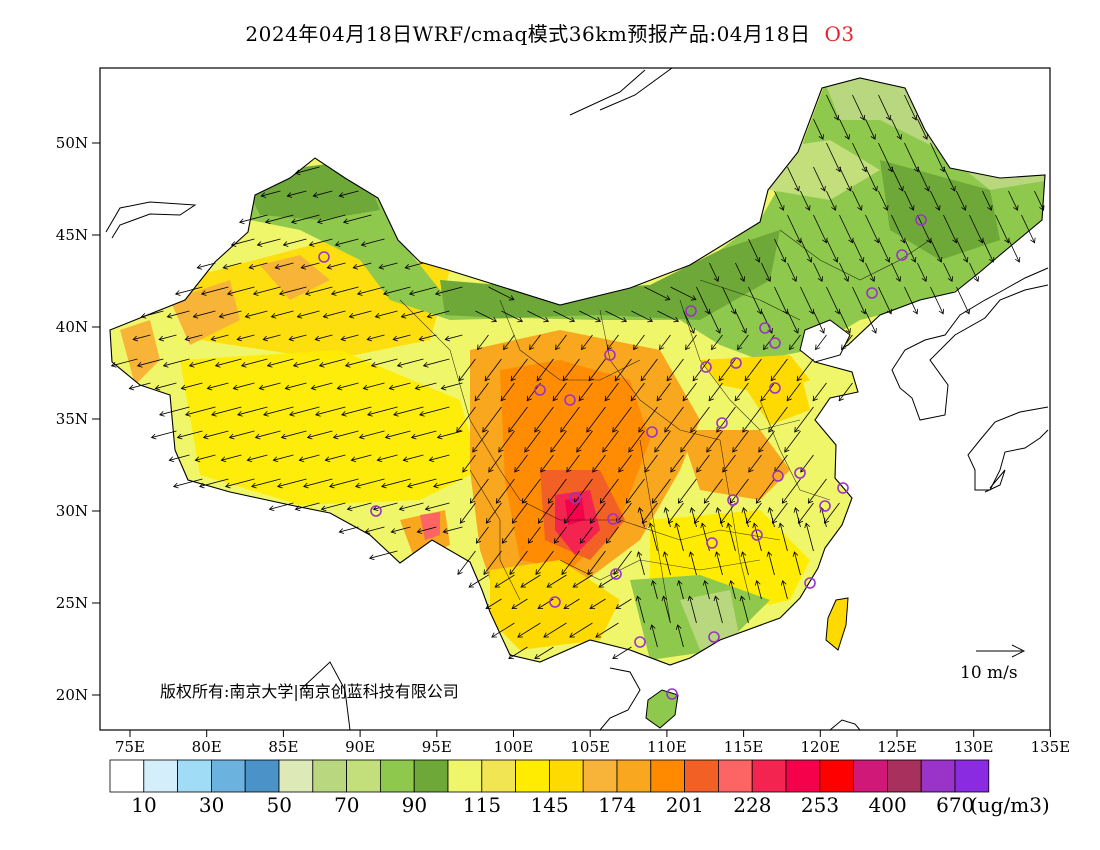 The width and height of the screenshot is (1100, 850). I want to click on lat-label: 20N, so click(72, 695).